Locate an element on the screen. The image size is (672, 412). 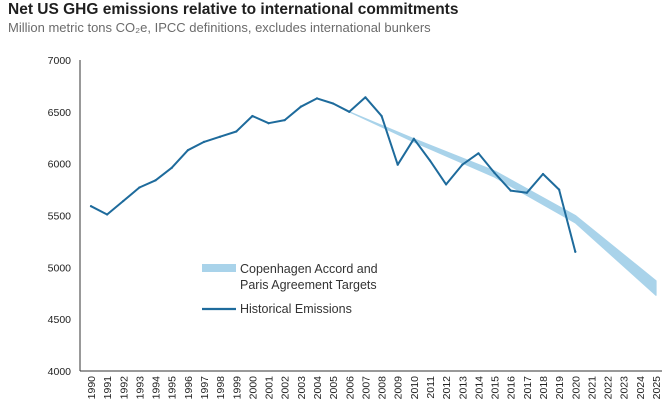
legend-label-targets-line1: Copenhagen Accord and is located at coordinates (309, 269).